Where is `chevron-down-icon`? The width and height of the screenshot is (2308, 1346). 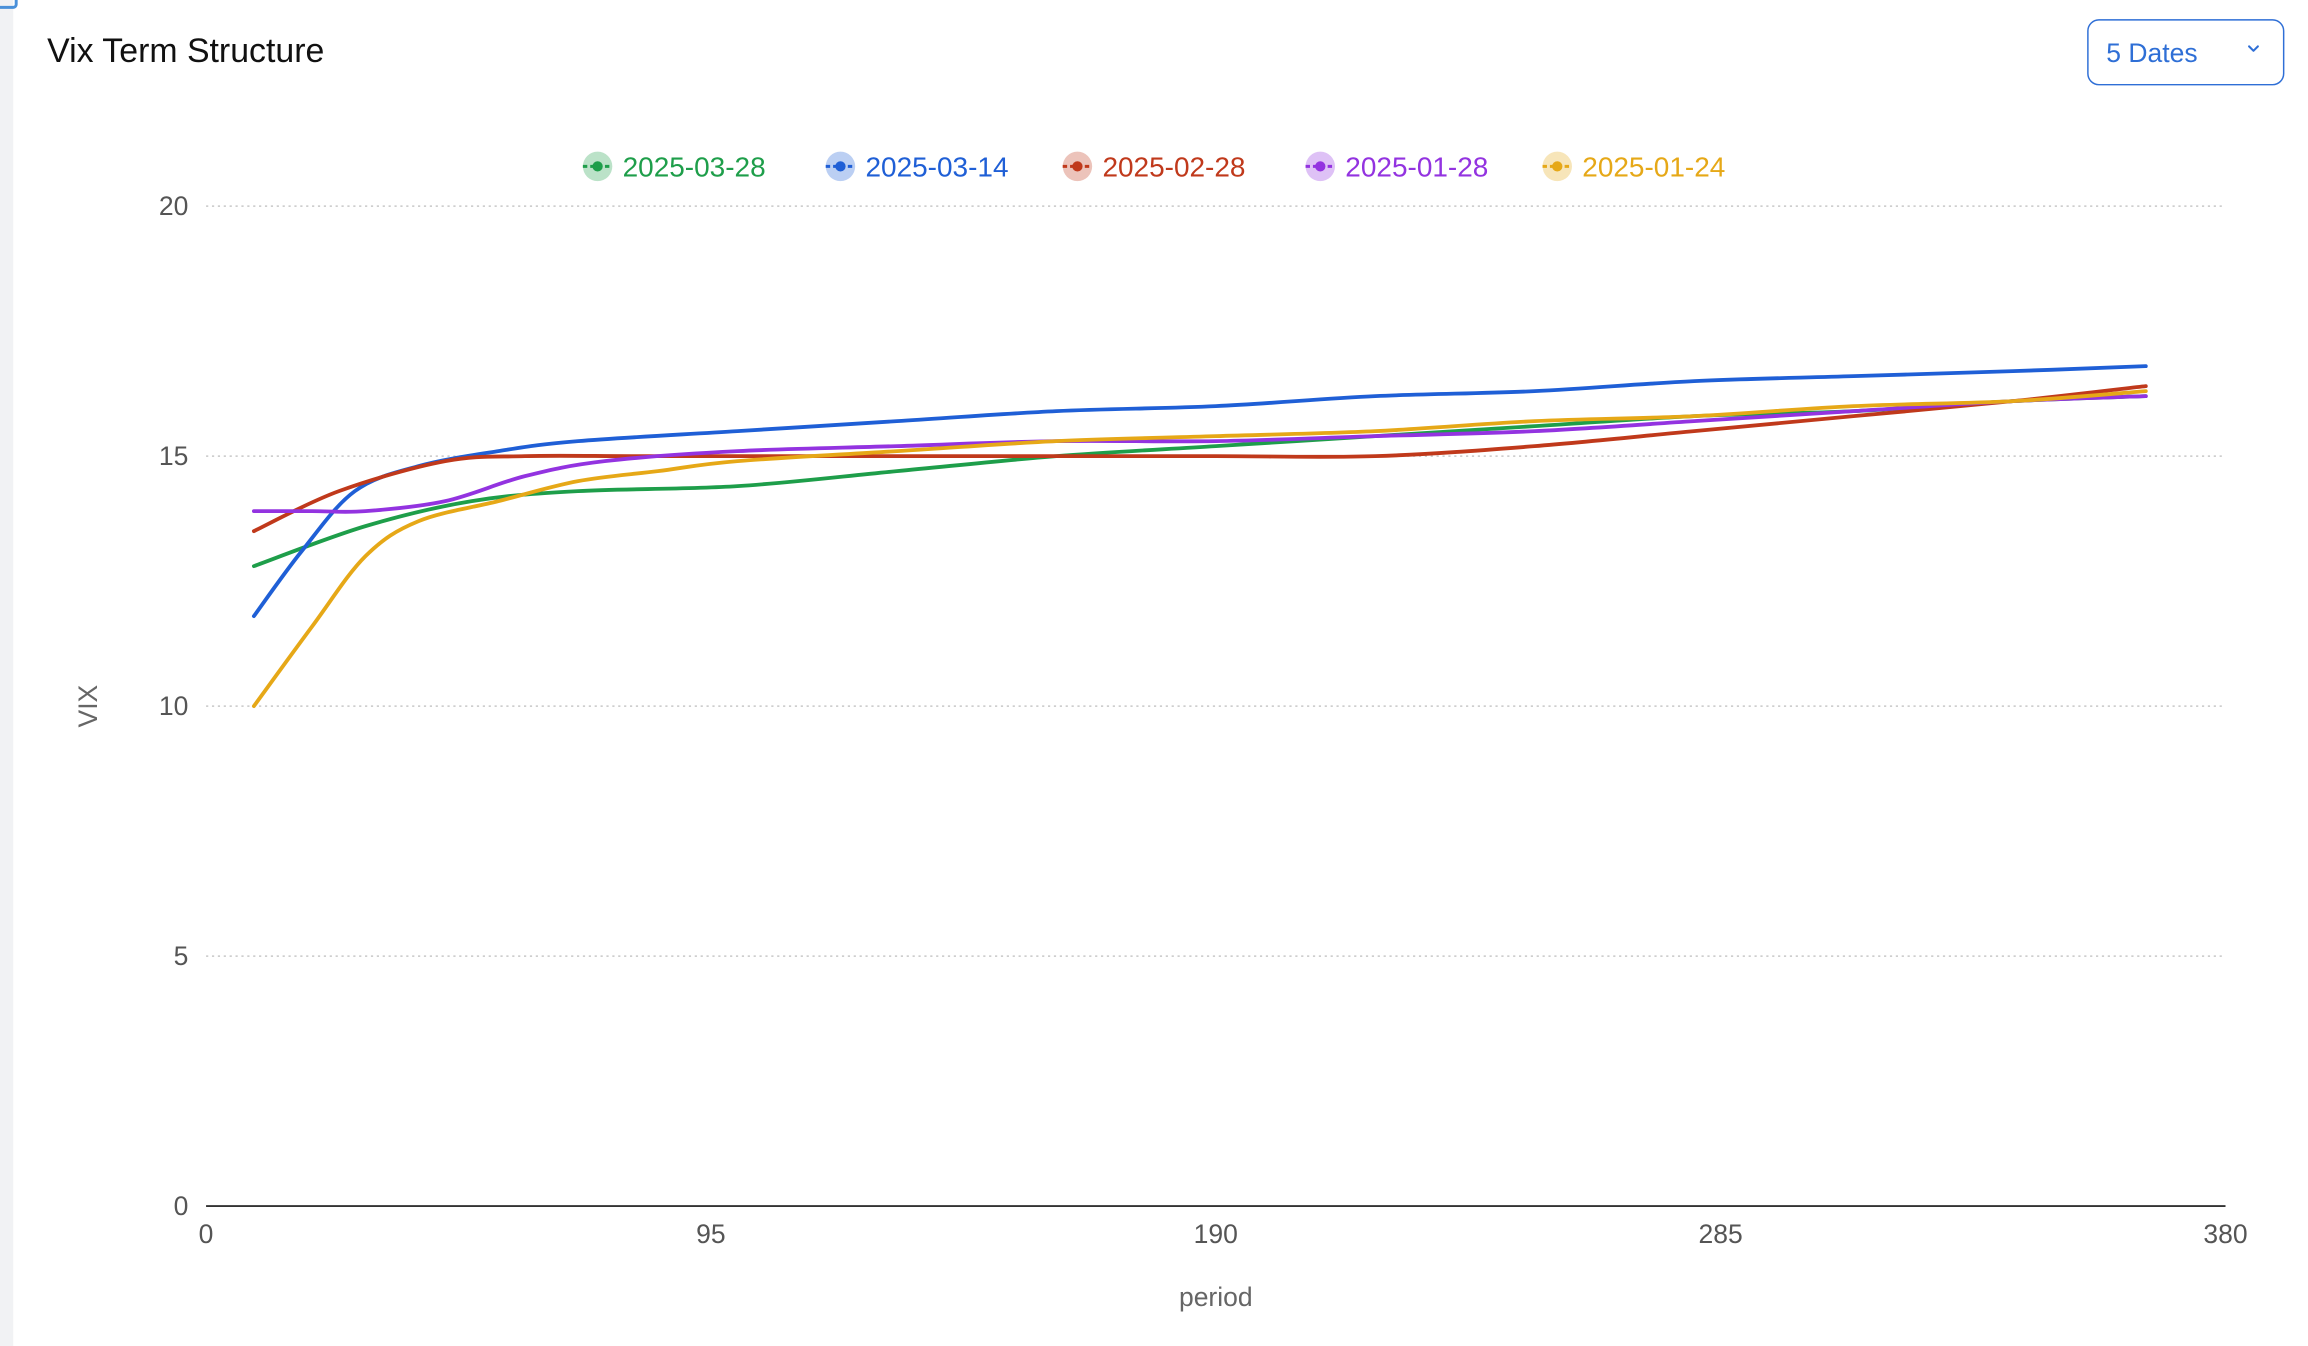
chevron-down-icon is located at coordinates (2253, 48).